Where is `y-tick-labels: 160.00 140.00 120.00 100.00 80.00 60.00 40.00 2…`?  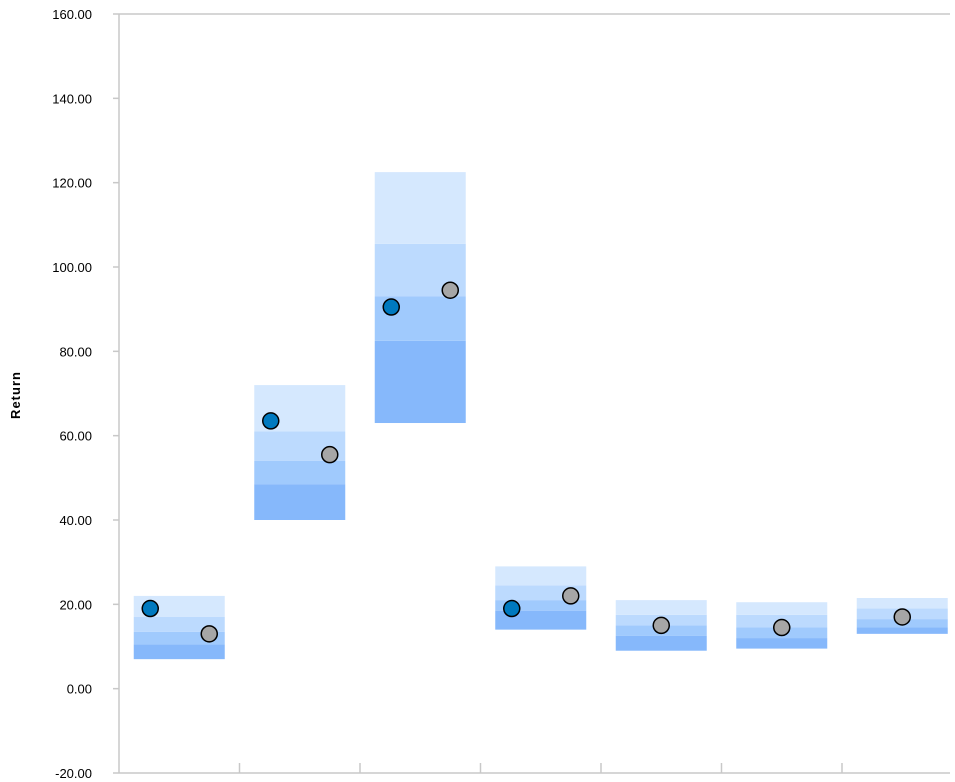 y-tick-labels: 160.00 140.00 120.00 100.00 80.00 60.00 40.00 2… is located at coordinates (72, 394).